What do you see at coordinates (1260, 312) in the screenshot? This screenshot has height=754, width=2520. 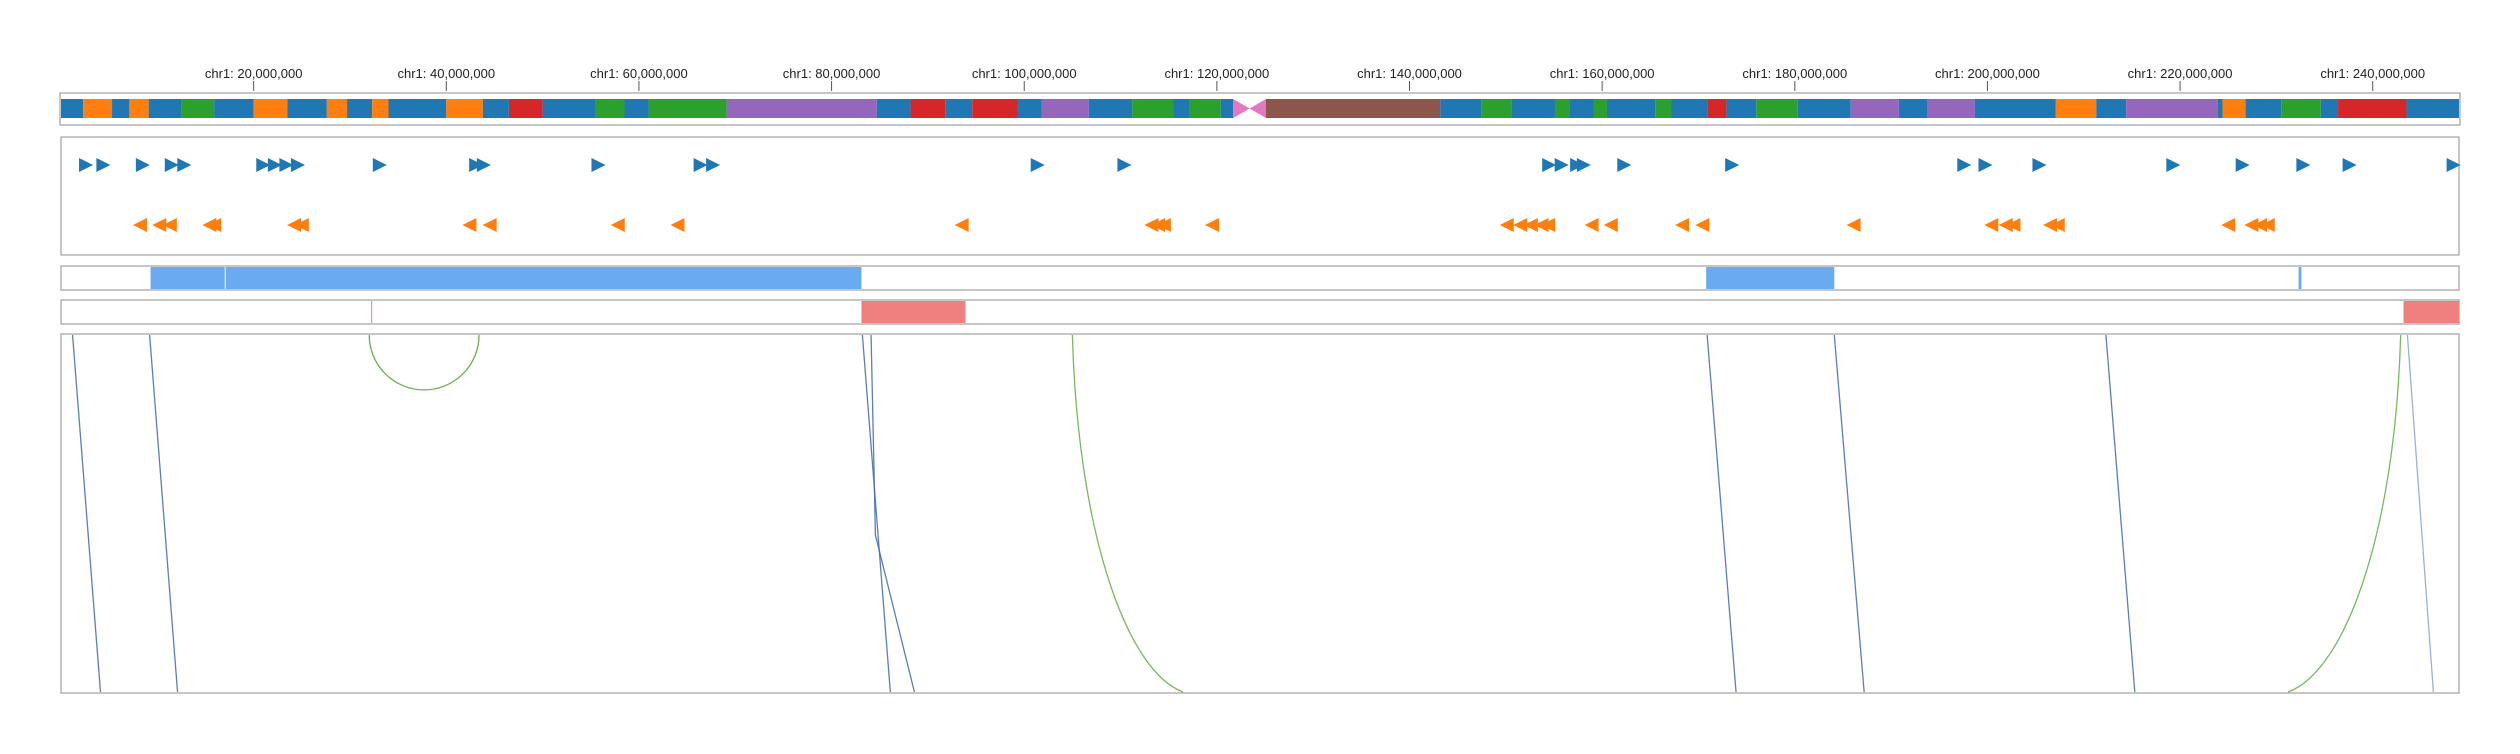 I see `interval-track-red` at bounding box center [1260, 312].